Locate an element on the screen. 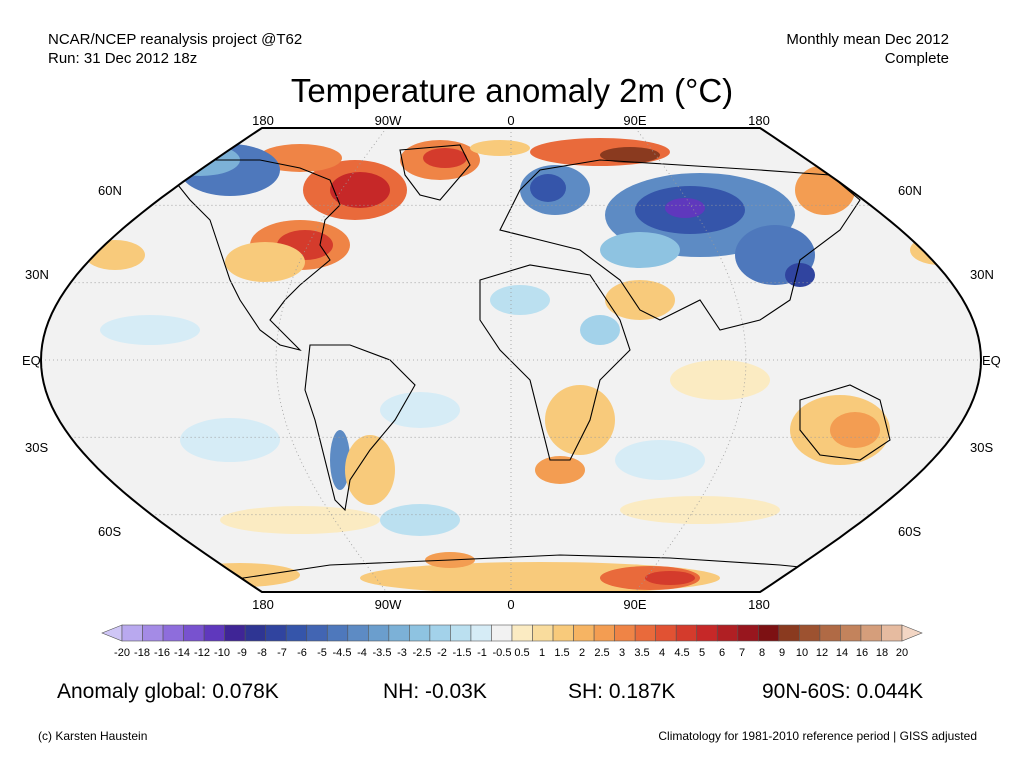 The height and width of the screenshot is (768, 1024). colorbar-tick-label: -2.5 is located at coordinates (422, 653).